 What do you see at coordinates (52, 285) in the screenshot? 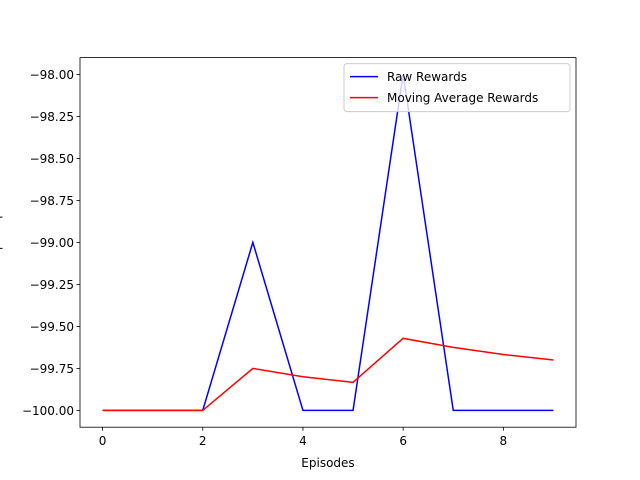
I see `y-tick-label: −99.25` at bounding box center [52, 285].